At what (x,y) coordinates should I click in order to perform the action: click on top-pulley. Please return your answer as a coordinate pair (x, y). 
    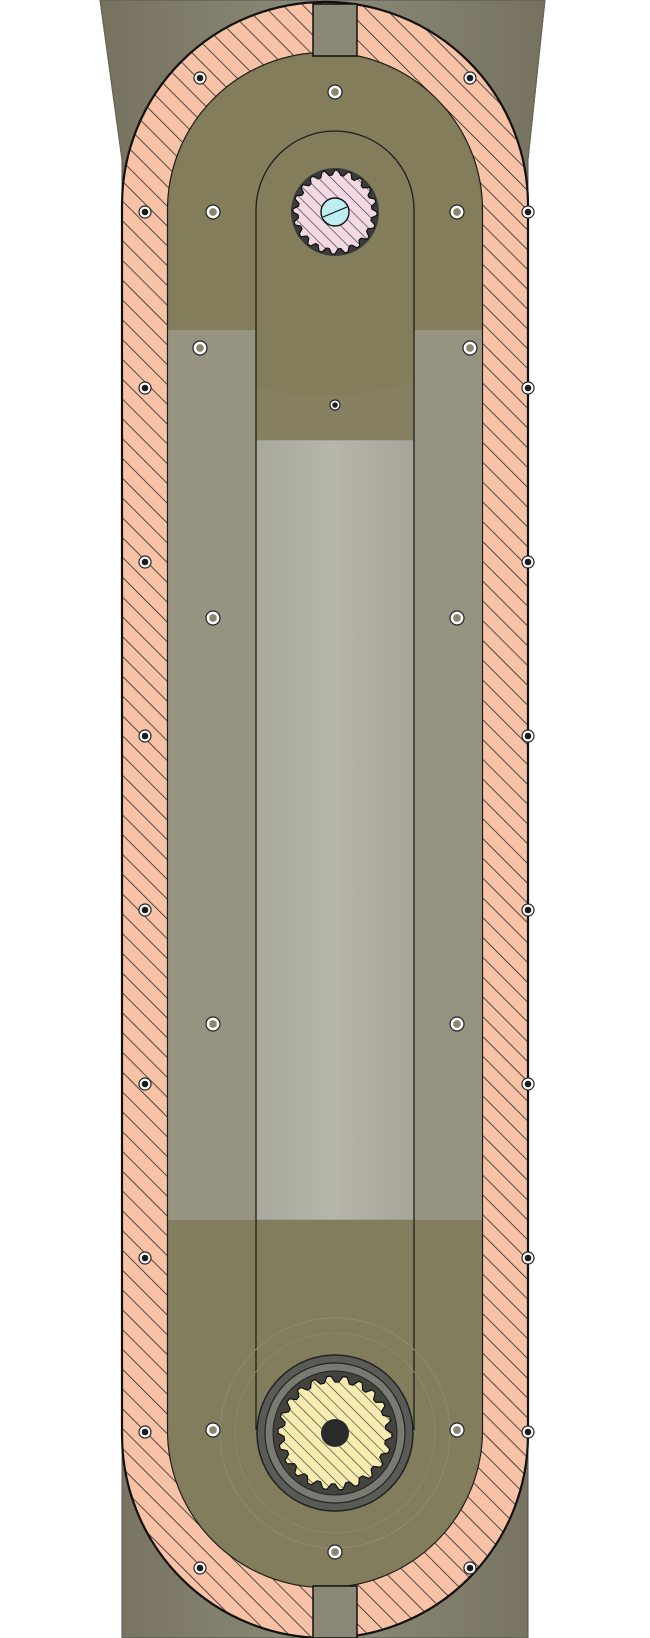
    Looking at the image, I should click on (335, 212).